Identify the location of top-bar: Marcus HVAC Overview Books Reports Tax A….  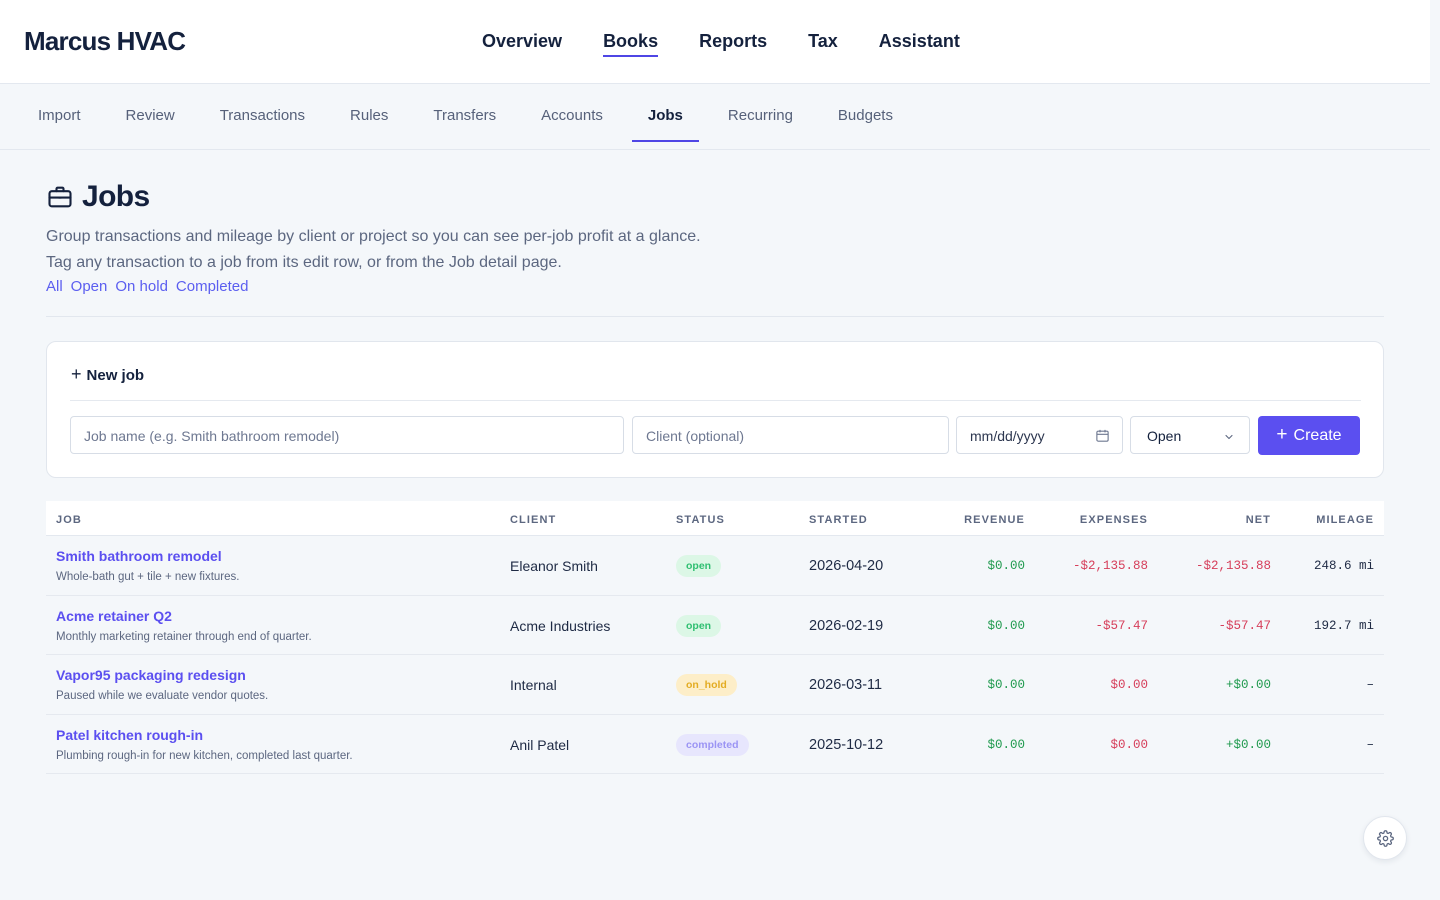
(715, 42).